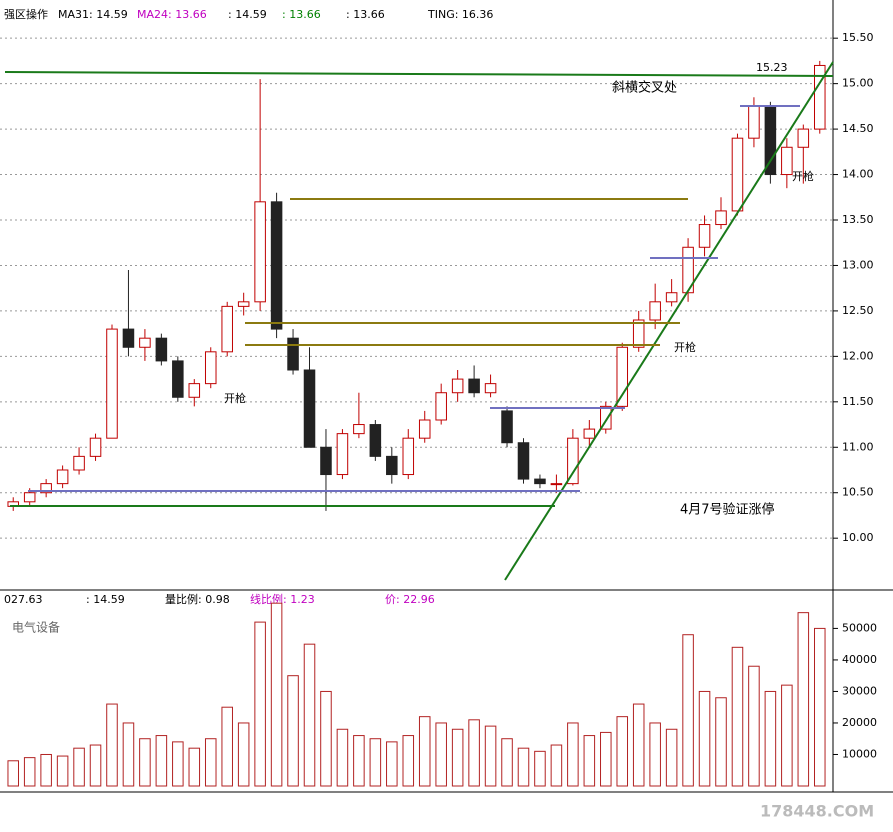 The height and width of the screenshot is (832, 893). What do you see at coordinates (858, 264) in the screenshot?
I see `y-tick-label: 13.00` at bounding box center [858, 264].